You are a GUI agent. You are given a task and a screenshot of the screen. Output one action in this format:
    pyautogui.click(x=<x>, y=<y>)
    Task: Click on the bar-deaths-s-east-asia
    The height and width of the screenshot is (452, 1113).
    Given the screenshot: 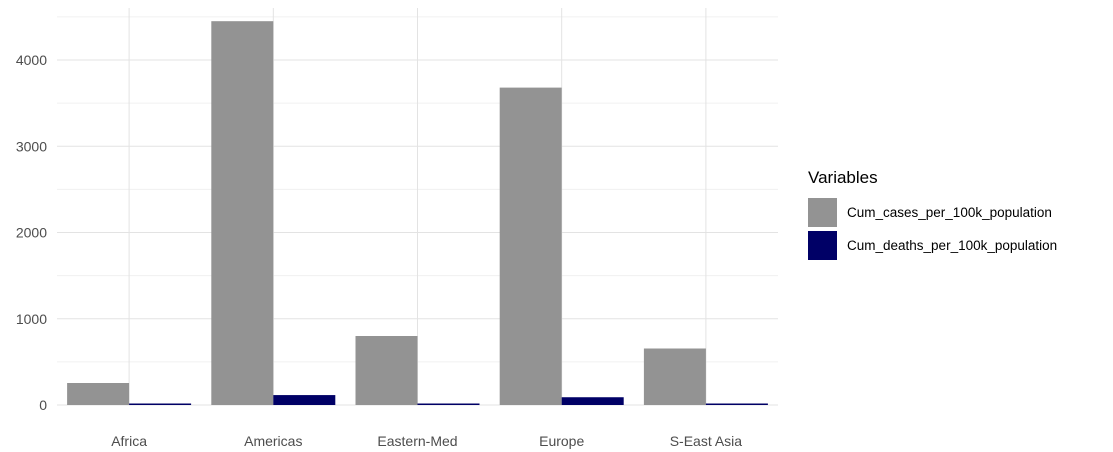 What is the action you would take?
    pyautogui.click(x=736, y=404)
    